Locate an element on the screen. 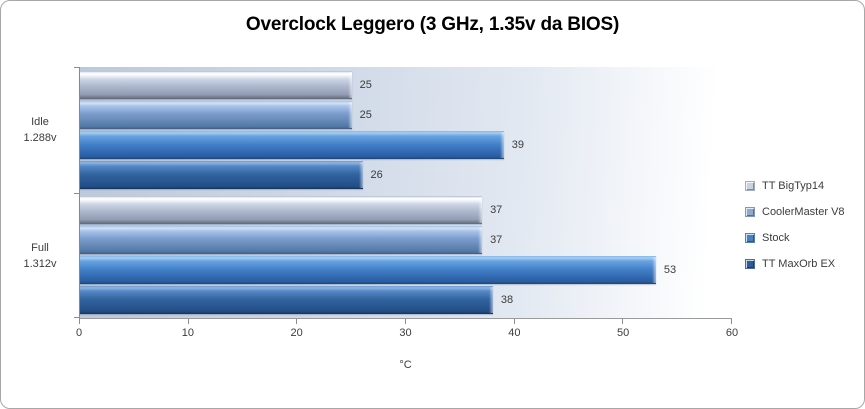 This screenshot has height=409, width=865. bar-row: 39 is located at coordinates (406, 144).